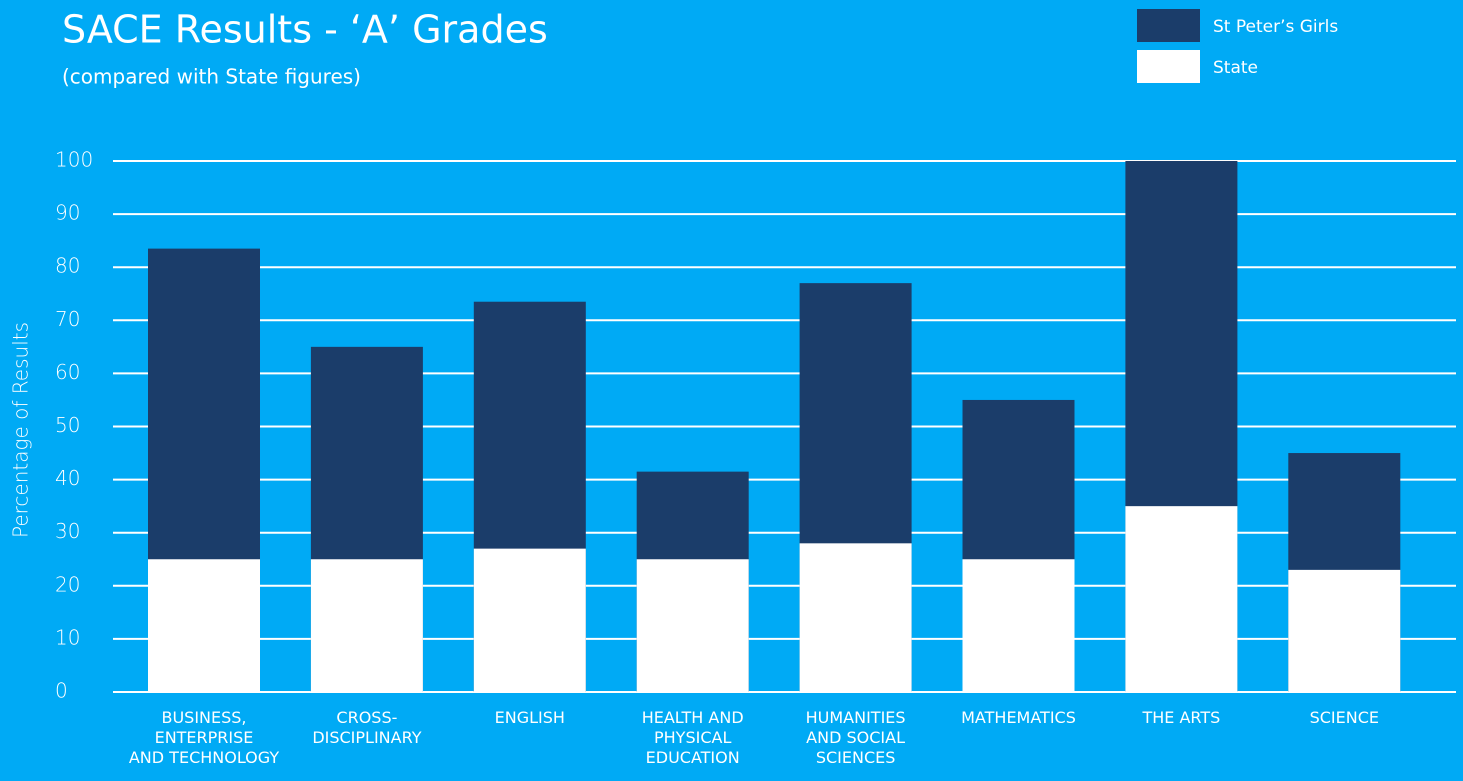 The height and width of the screenshot is (781, 1463). I want to click on y-tick-label: 30, so click(67, 531).